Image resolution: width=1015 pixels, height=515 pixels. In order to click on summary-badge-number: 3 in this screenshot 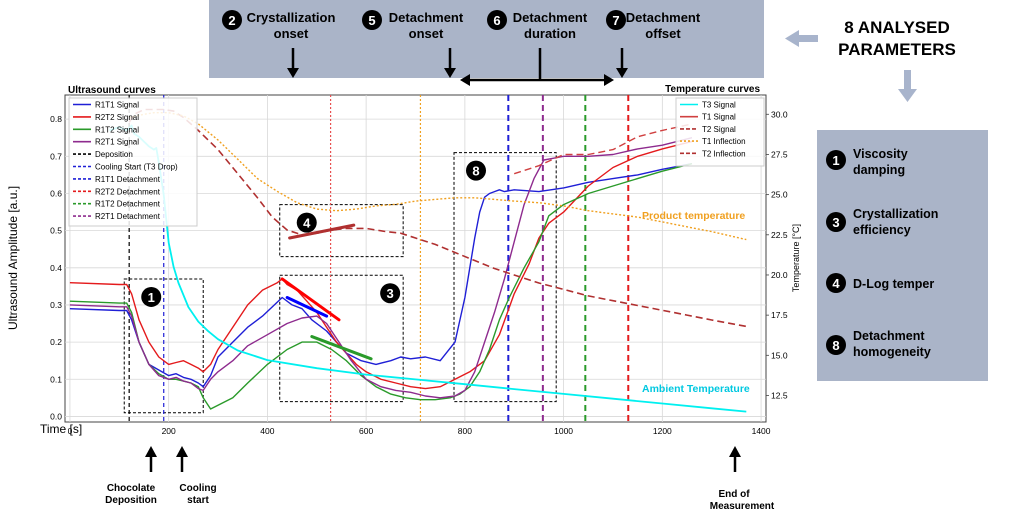, I will do `click(835, 222)`.